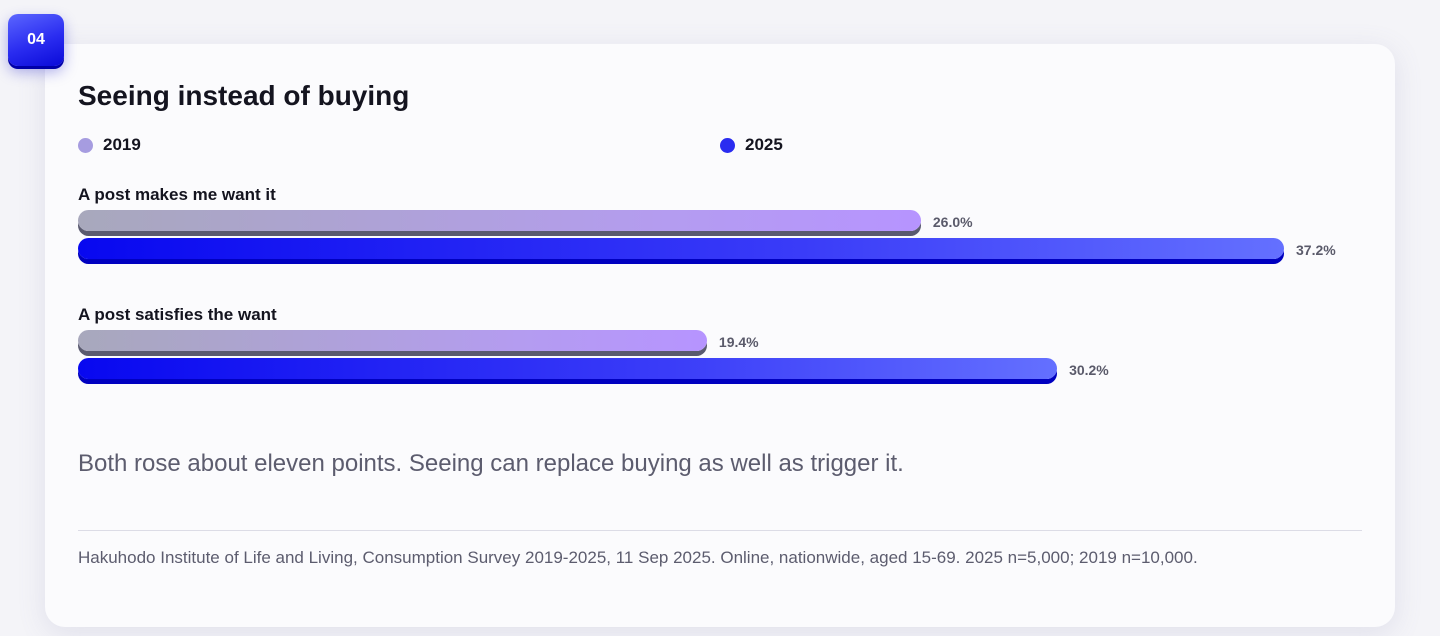  What do you see at coordinates (244, 95) in the screenshot?
I see `chart-title: Seeing instead of buying` at bounding box center [244, 95].